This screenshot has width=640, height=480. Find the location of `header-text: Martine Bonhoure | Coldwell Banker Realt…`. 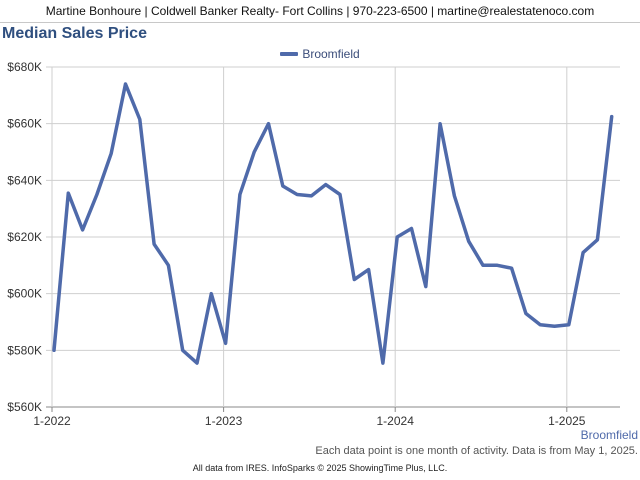

header-text: Martine Bonhoure | Coldwell Banker Realt… is located at coordinates (320, 11).